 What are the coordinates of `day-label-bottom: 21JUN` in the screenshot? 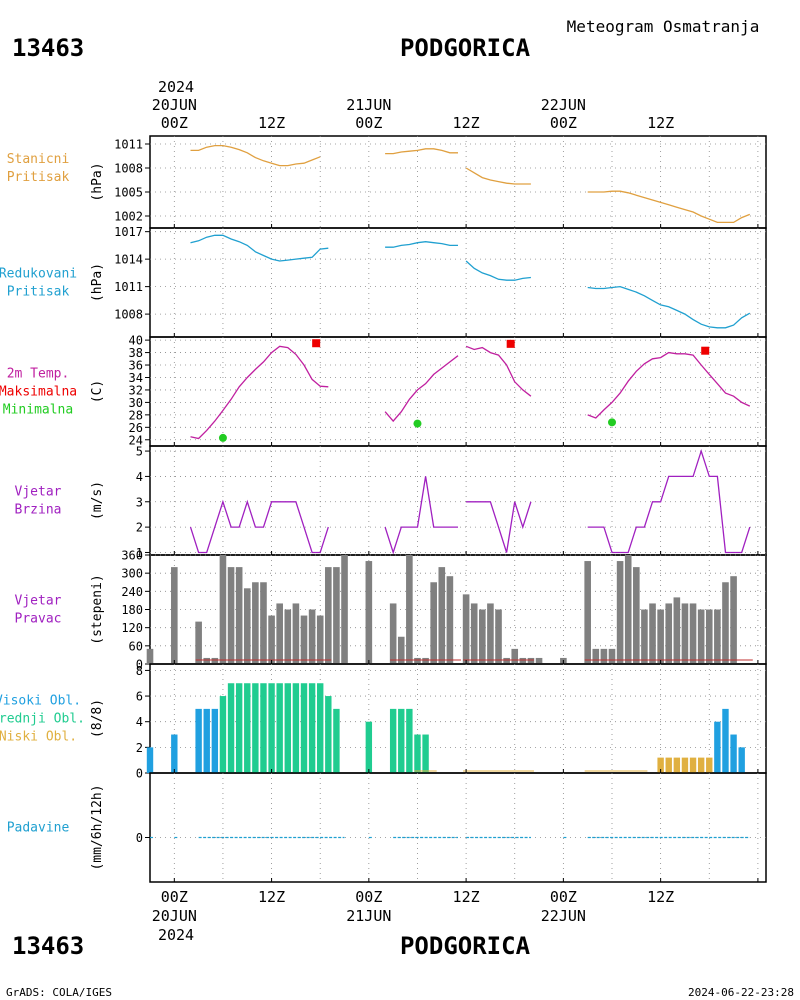 It's located at (368, 916).